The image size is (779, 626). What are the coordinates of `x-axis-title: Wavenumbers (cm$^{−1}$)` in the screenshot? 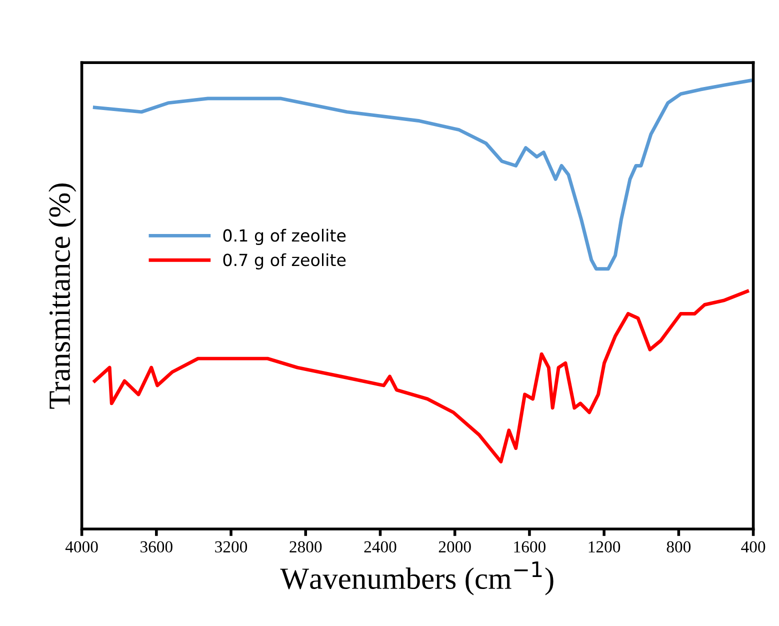 It's located at (417, 578).